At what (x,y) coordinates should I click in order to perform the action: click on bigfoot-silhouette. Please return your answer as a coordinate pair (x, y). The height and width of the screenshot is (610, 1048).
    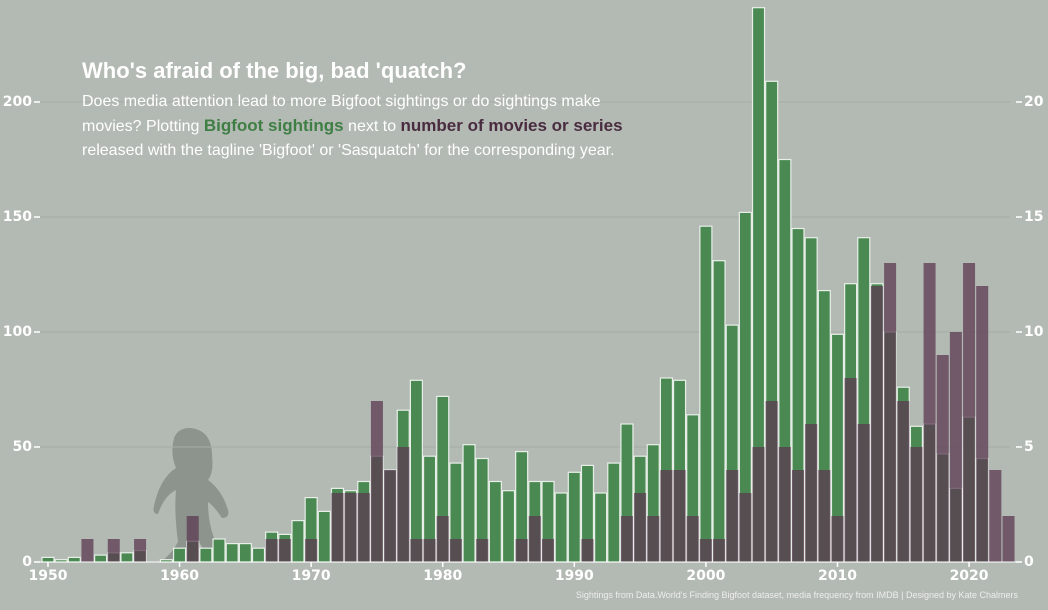
    Looking at the image, I should click on (192, 495).